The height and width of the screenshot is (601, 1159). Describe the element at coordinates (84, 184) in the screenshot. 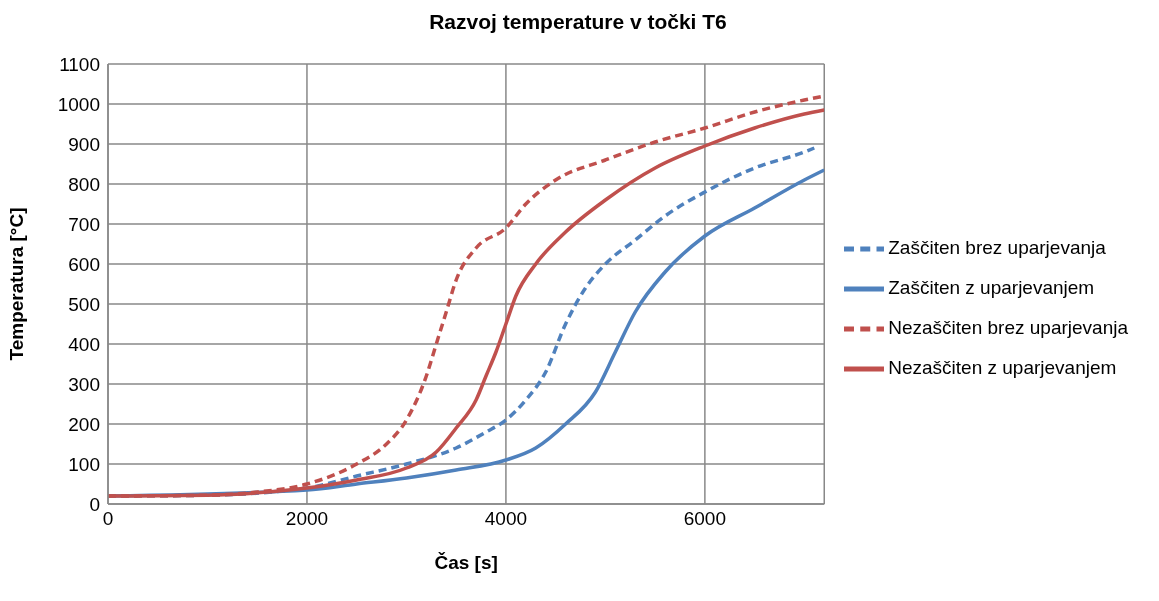

I see `y-tick-label: 800` at that location.